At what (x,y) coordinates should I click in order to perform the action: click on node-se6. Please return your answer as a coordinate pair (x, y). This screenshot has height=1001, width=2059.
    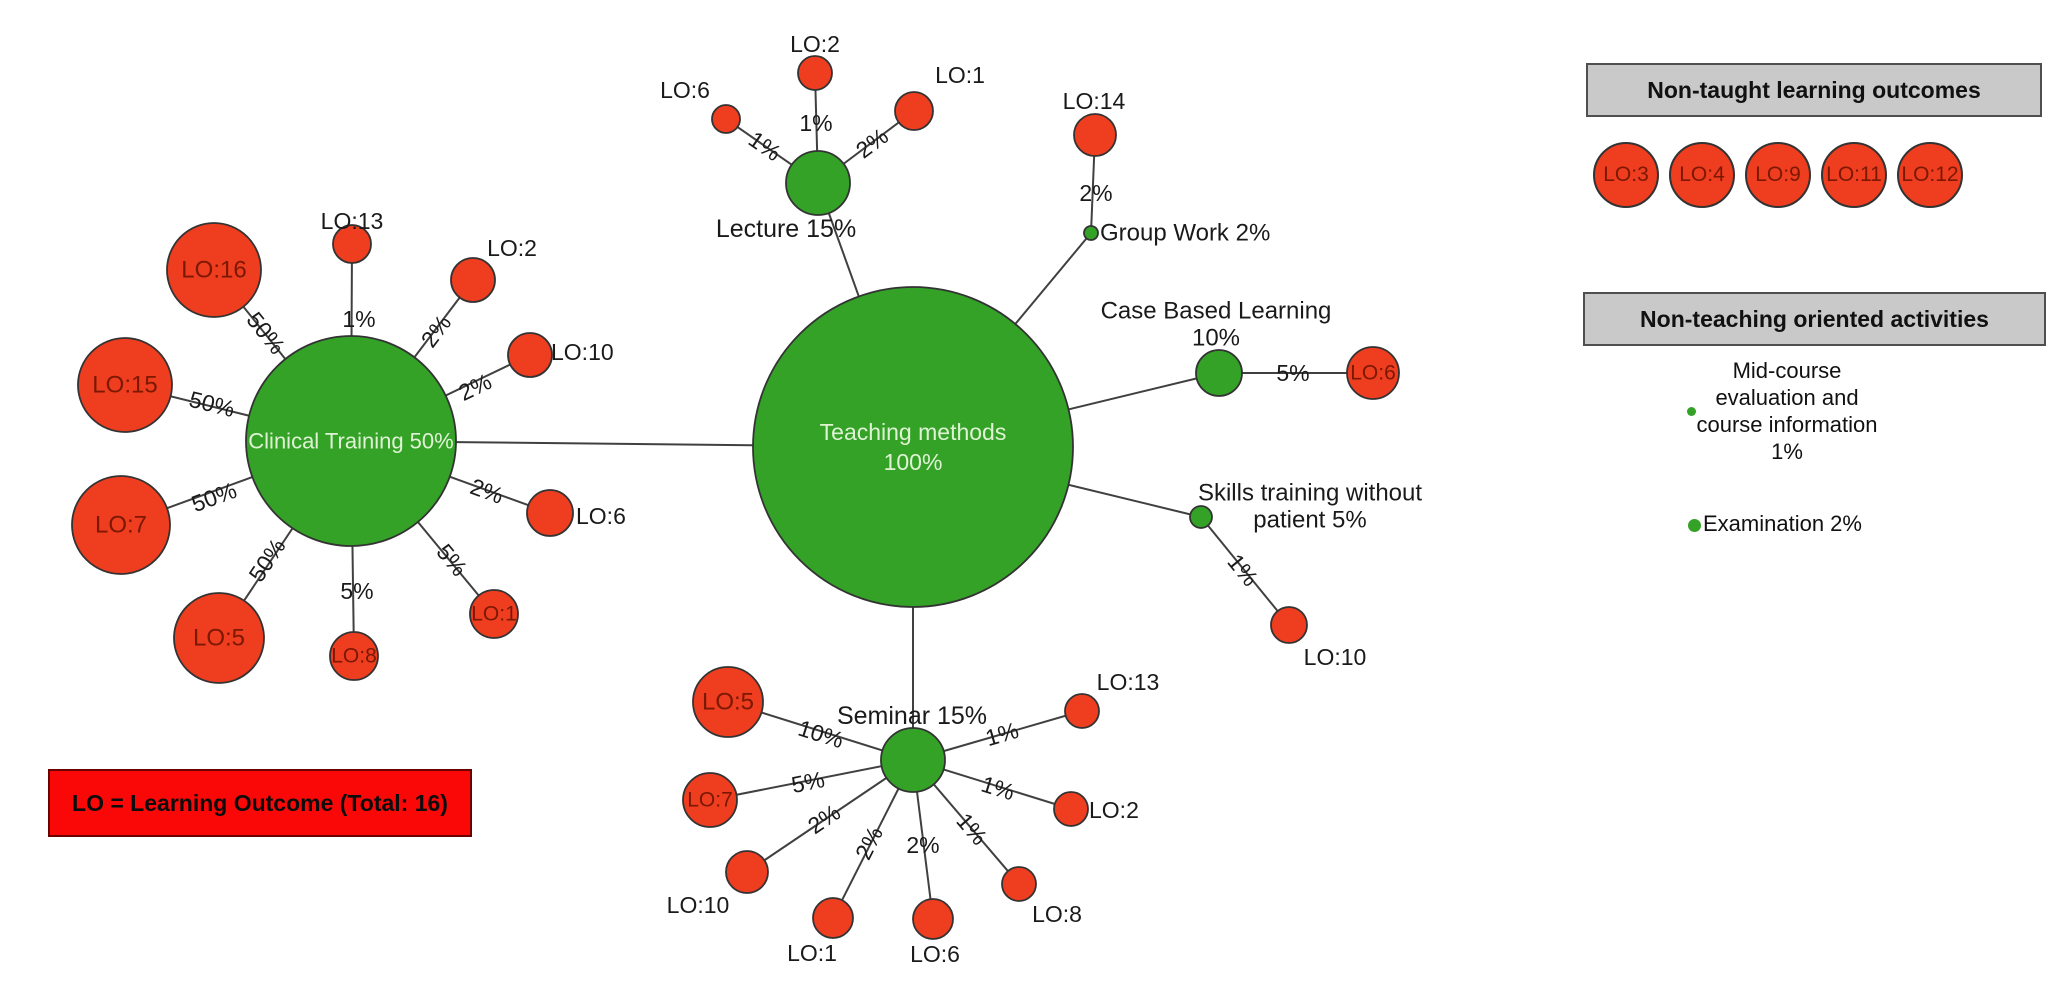
    Looking at the image, I should click on (933, 919).